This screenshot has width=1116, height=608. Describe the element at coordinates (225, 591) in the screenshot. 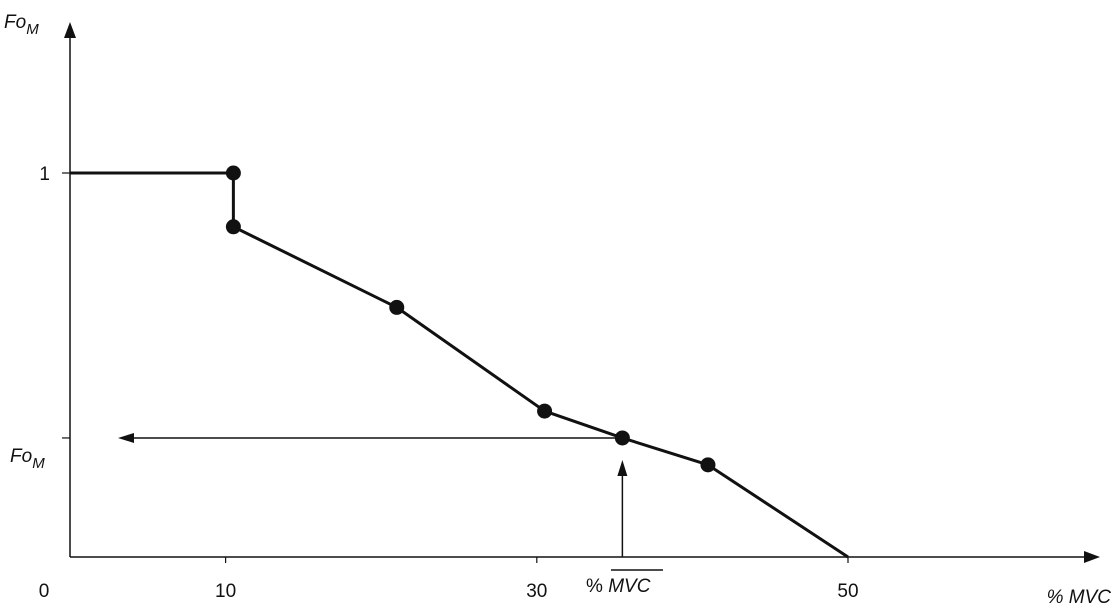

I see `x-tick-label: 10` at that location.